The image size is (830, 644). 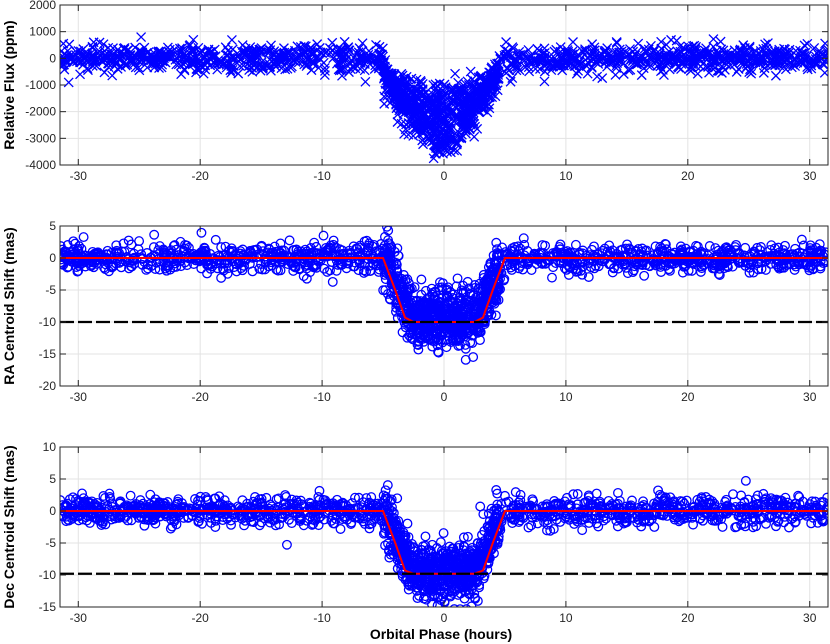 What do you see at coordinates (42, 32) in the screenshot?
I see `y-tick-label: 1000` at bounding box center [42, 32].